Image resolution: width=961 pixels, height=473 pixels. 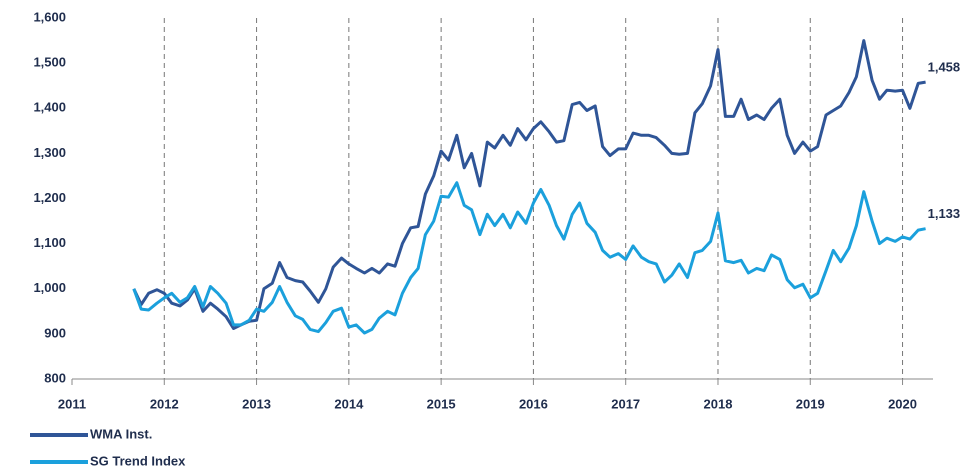 I want to click on y-tick-label: 1,100, so click(x=49, y=242).